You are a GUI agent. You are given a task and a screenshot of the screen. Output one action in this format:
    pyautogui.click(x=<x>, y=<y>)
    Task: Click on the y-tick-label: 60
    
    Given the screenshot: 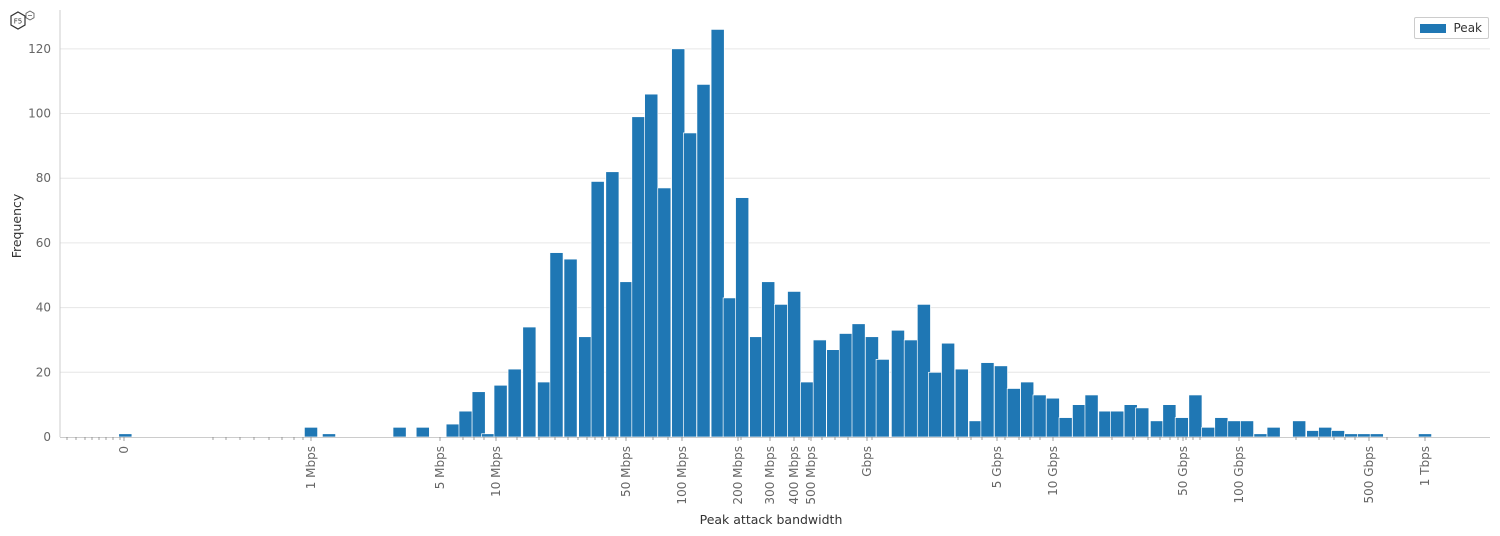 What is the action you would take?
    pyautogui.click(x=43, y=243)
    